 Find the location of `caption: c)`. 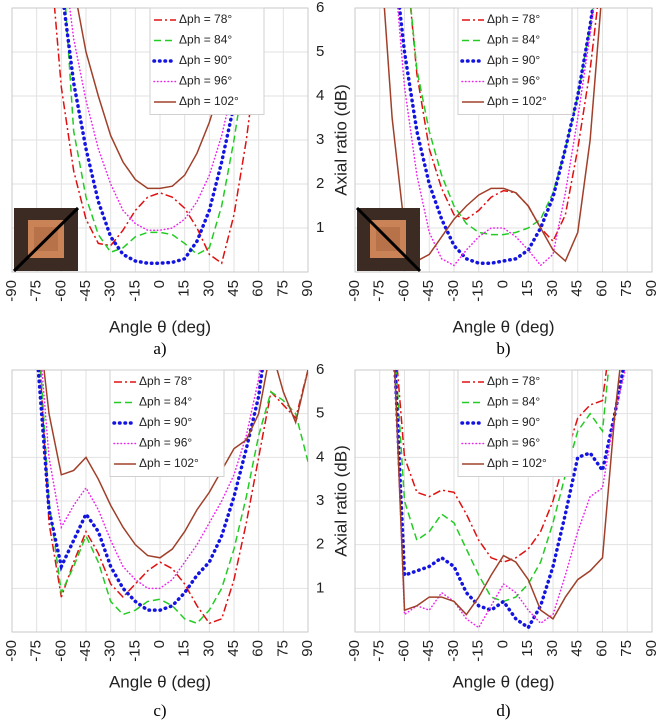

caption: c) is located at coordinates (159, 710).